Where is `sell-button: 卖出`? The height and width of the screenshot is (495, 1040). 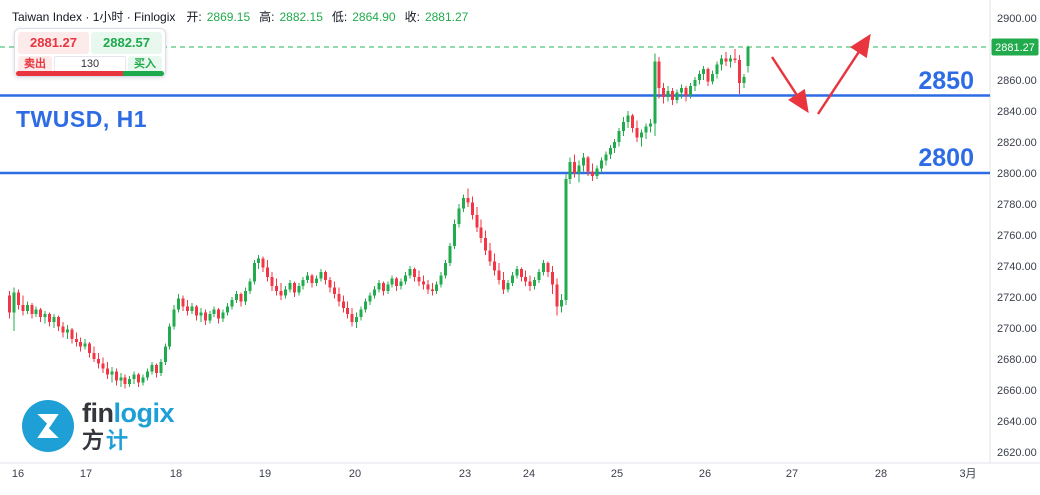
sell-button: 卖出 is located at coordinates (35, 64).